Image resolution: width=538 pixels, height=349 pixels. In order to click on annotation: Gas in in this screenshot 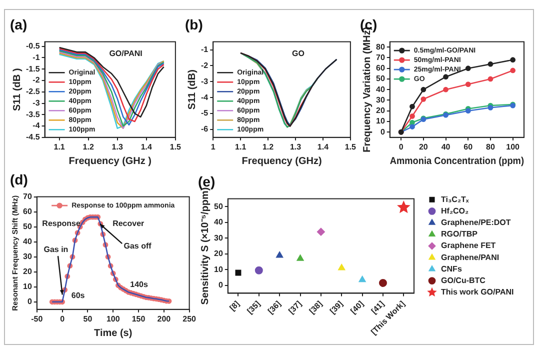, I will do `click(56, 249)`.